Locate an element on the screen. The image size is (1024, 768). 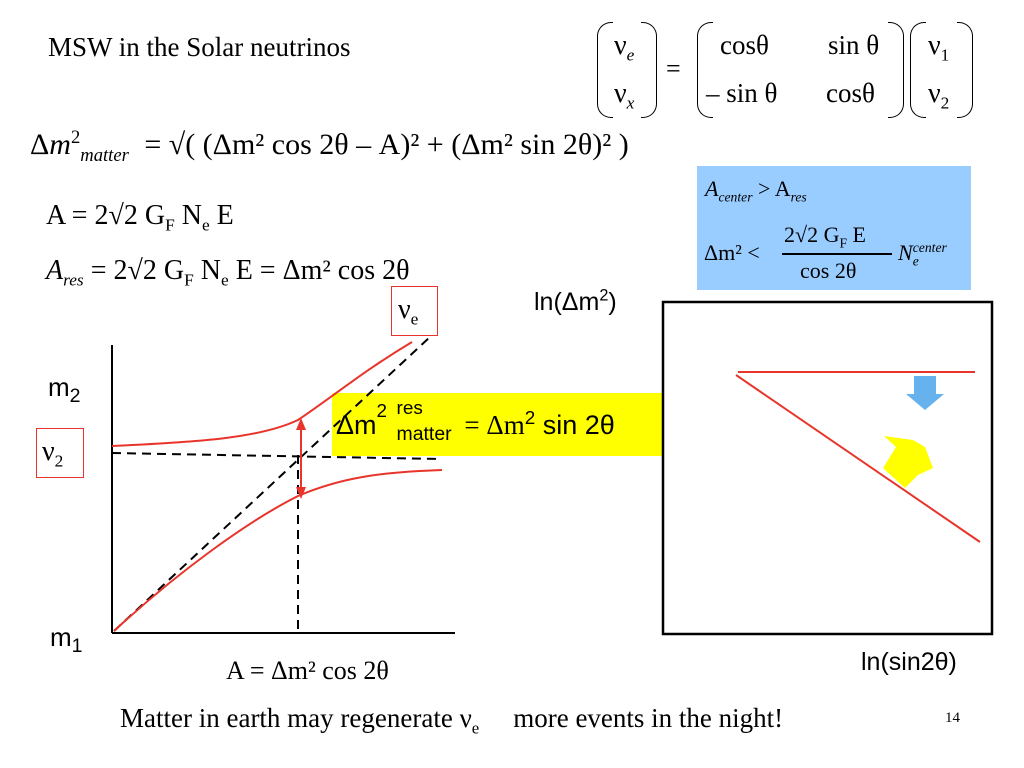
dashed-horizontal is located at coordinates (276, 456).